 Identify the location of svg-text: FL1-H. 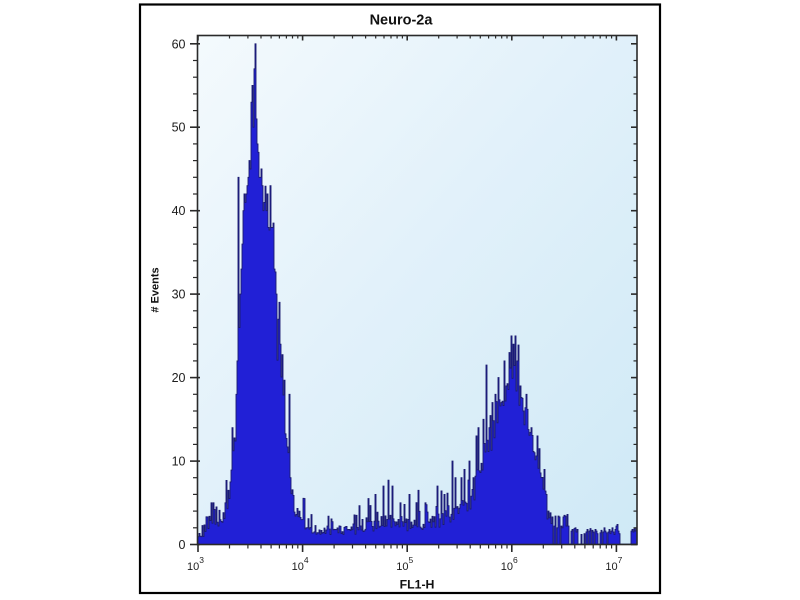
(417, 585).